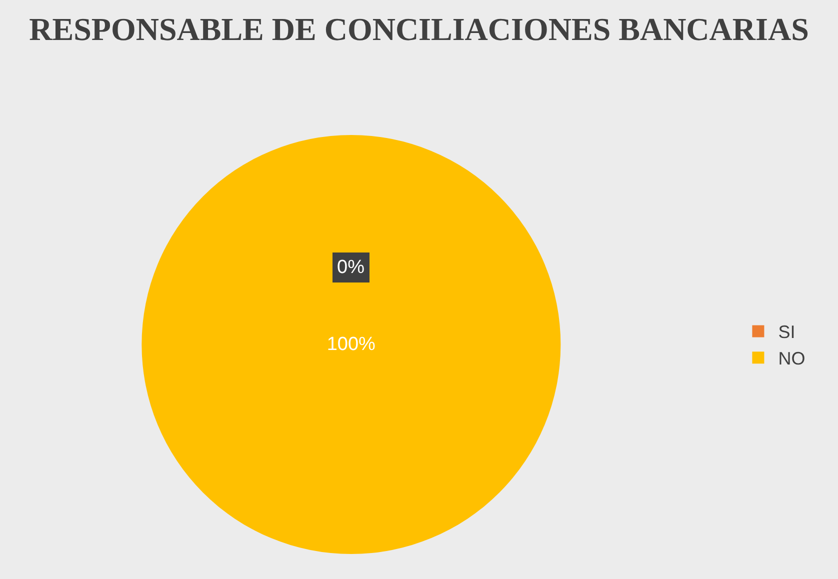 The width and height of the screenshot is (838, 579). Describe the element at coordinates (792, 358) in the screenshot. I see `legend-label: NO` at that location.